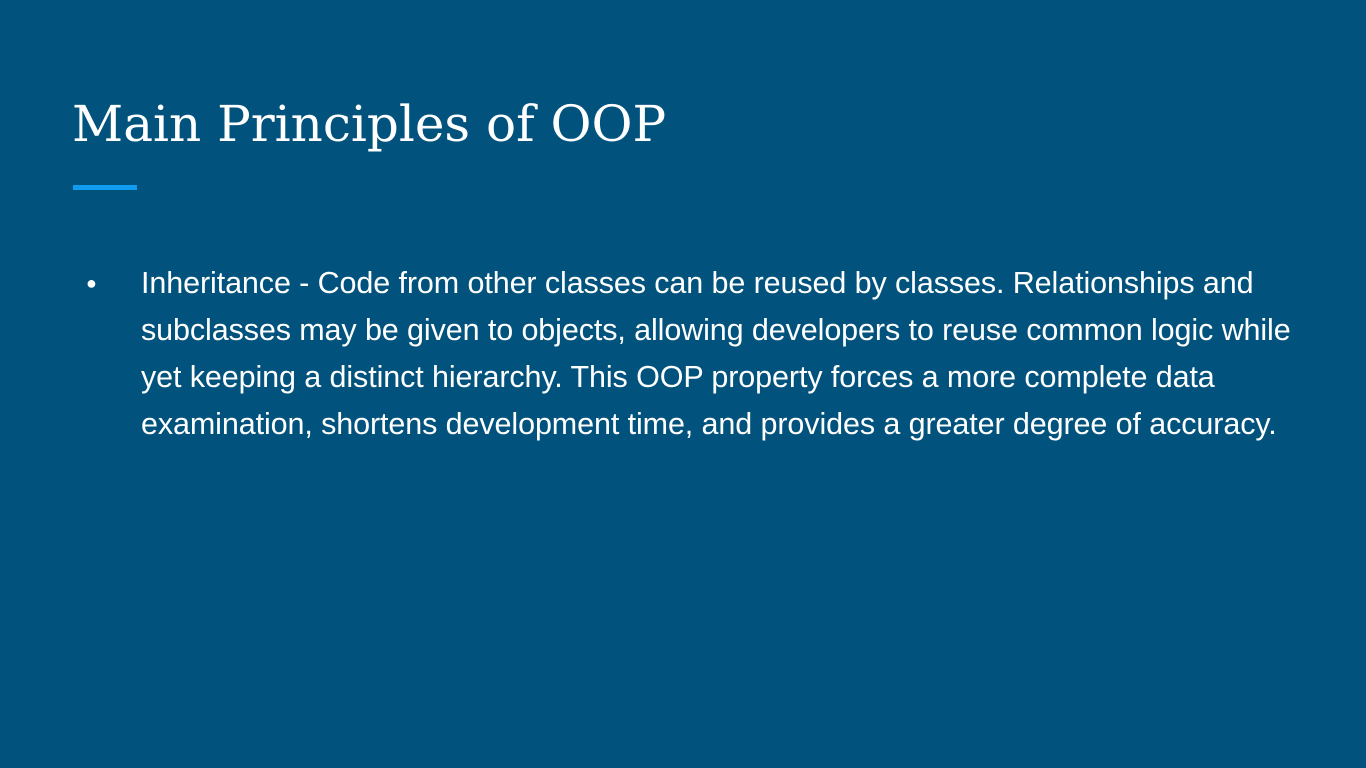  I want to click on title-accent-bar, so click(105, 187).